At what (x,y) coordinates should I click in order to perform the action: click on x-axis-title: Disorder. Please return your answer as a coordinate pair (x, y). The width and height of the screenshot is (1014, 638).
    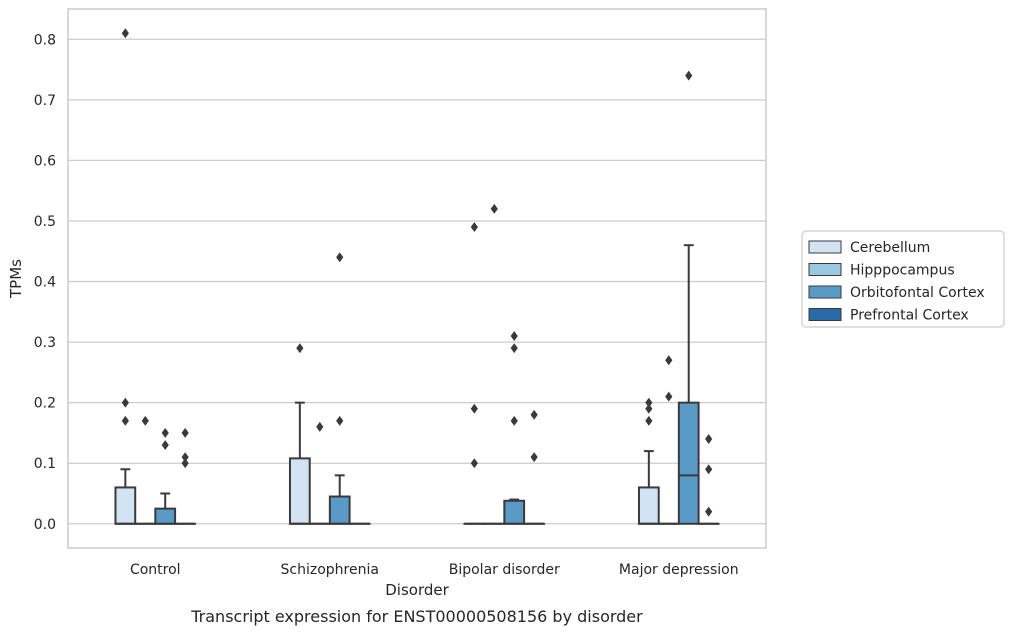
    Looking at the image, I should click on (417, 590).